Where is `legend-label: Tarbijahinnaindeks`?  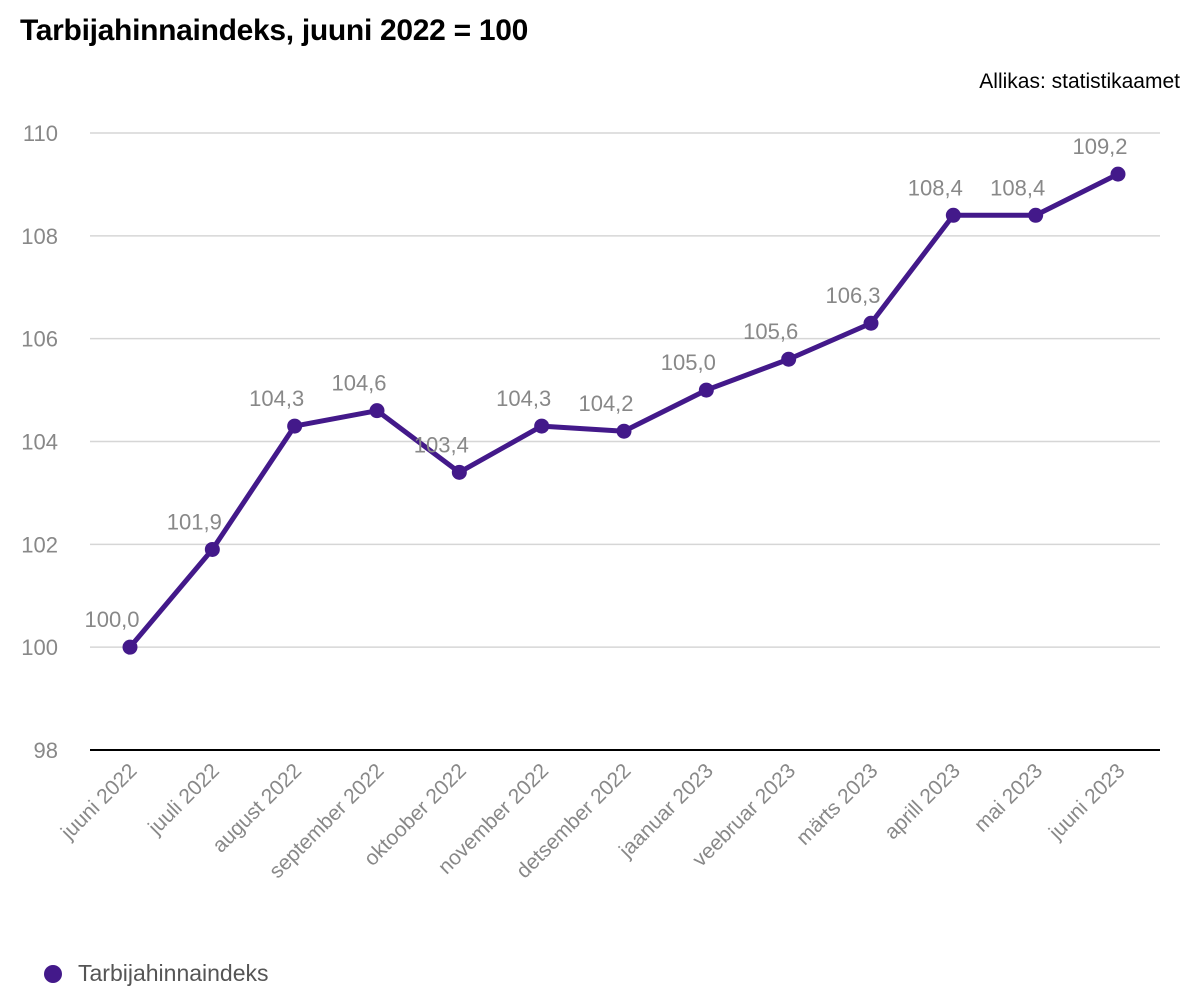 legend-label: Tarbijahinnaindeks is located at coordinates (173, 973).